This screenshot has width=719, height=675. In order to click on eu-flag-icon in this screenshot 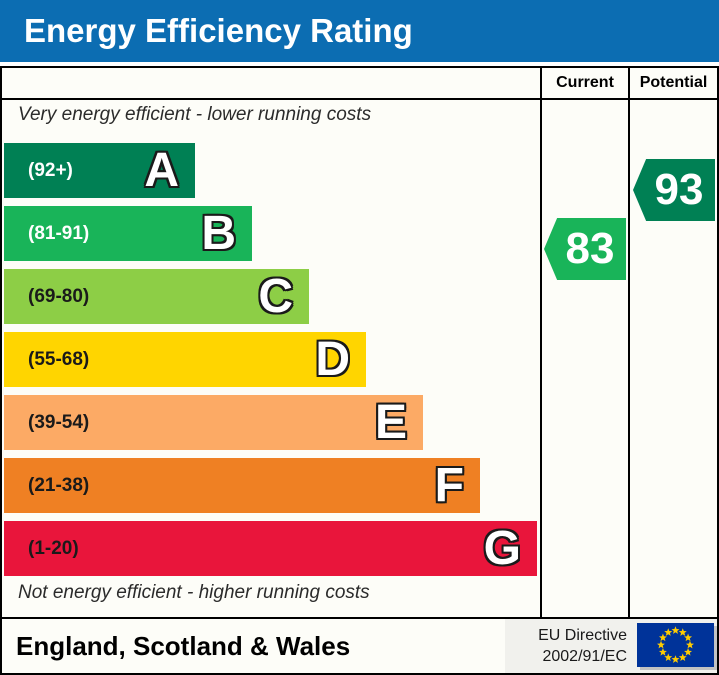, I will do `click(675, 645)`.